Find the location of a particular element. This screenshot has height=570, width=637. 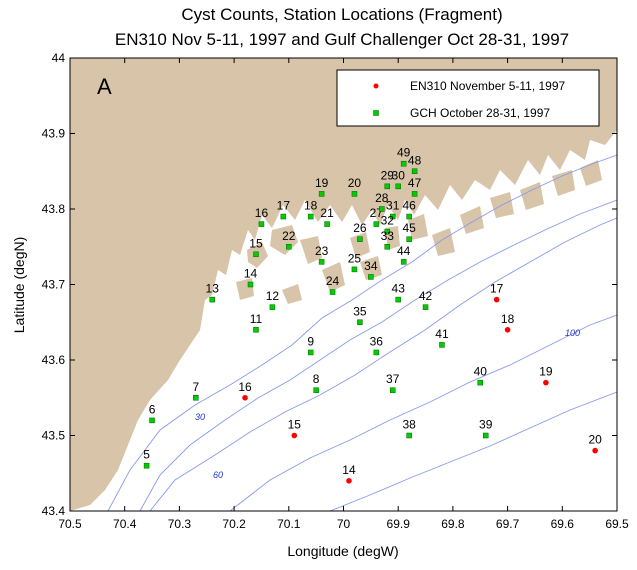

gch-station-label: 18 is located at coordinates (311, 206).